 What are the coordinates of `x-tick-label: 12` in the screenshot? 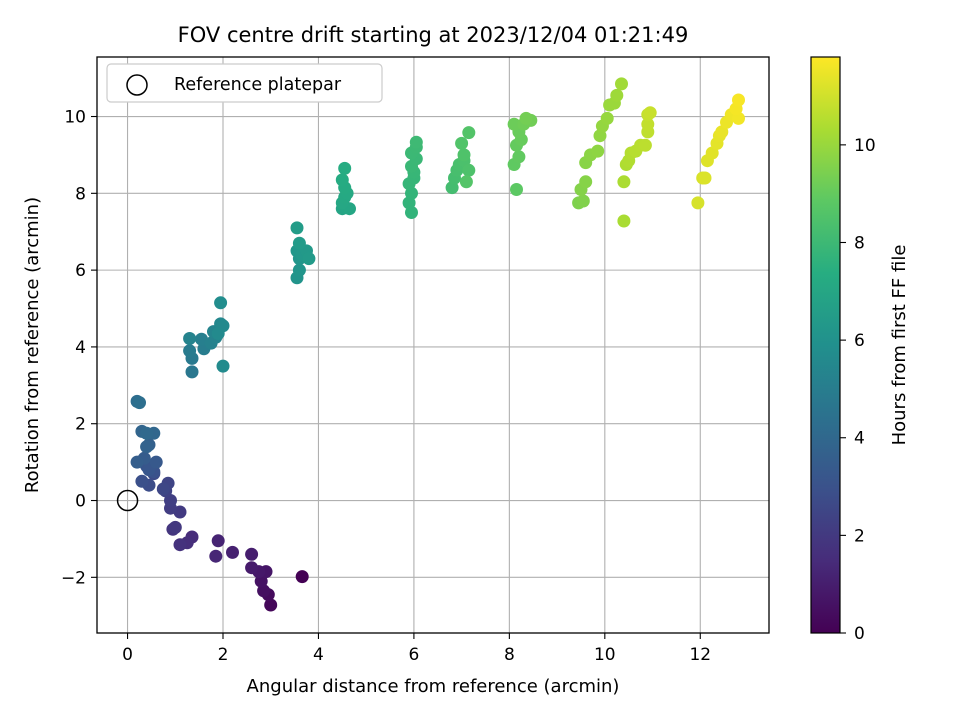 It's located at (700, 655).